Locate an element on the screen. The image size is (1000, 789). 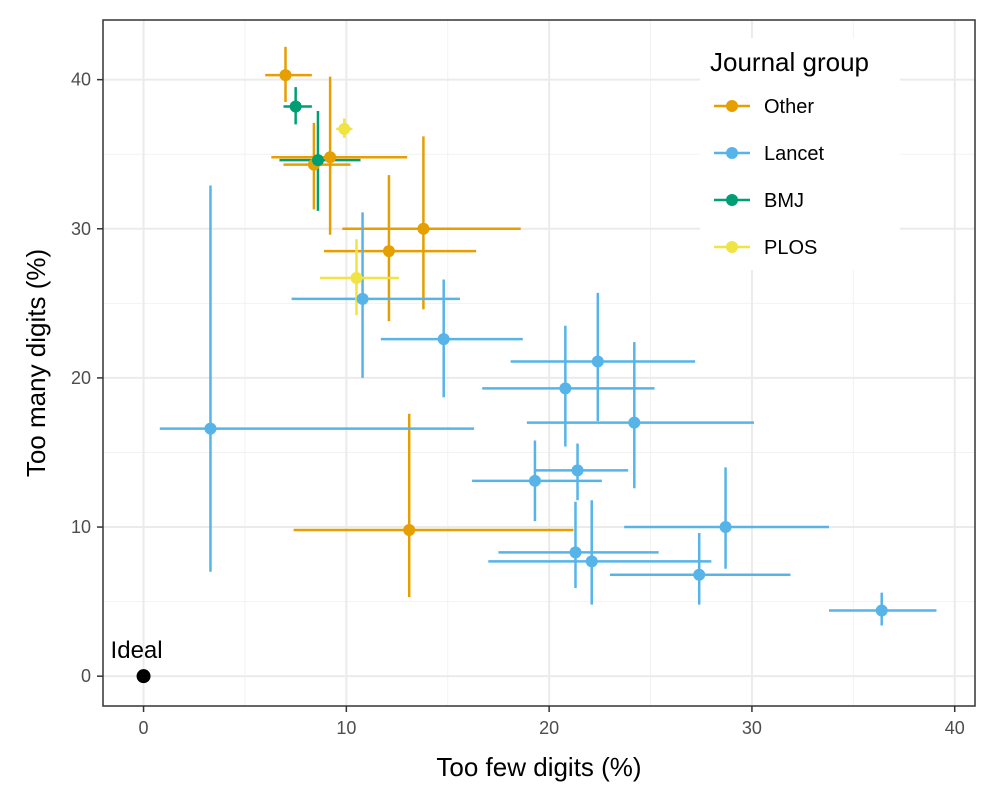
x-axis-title: Too few digits (%) is located at coordinates (538, 767).